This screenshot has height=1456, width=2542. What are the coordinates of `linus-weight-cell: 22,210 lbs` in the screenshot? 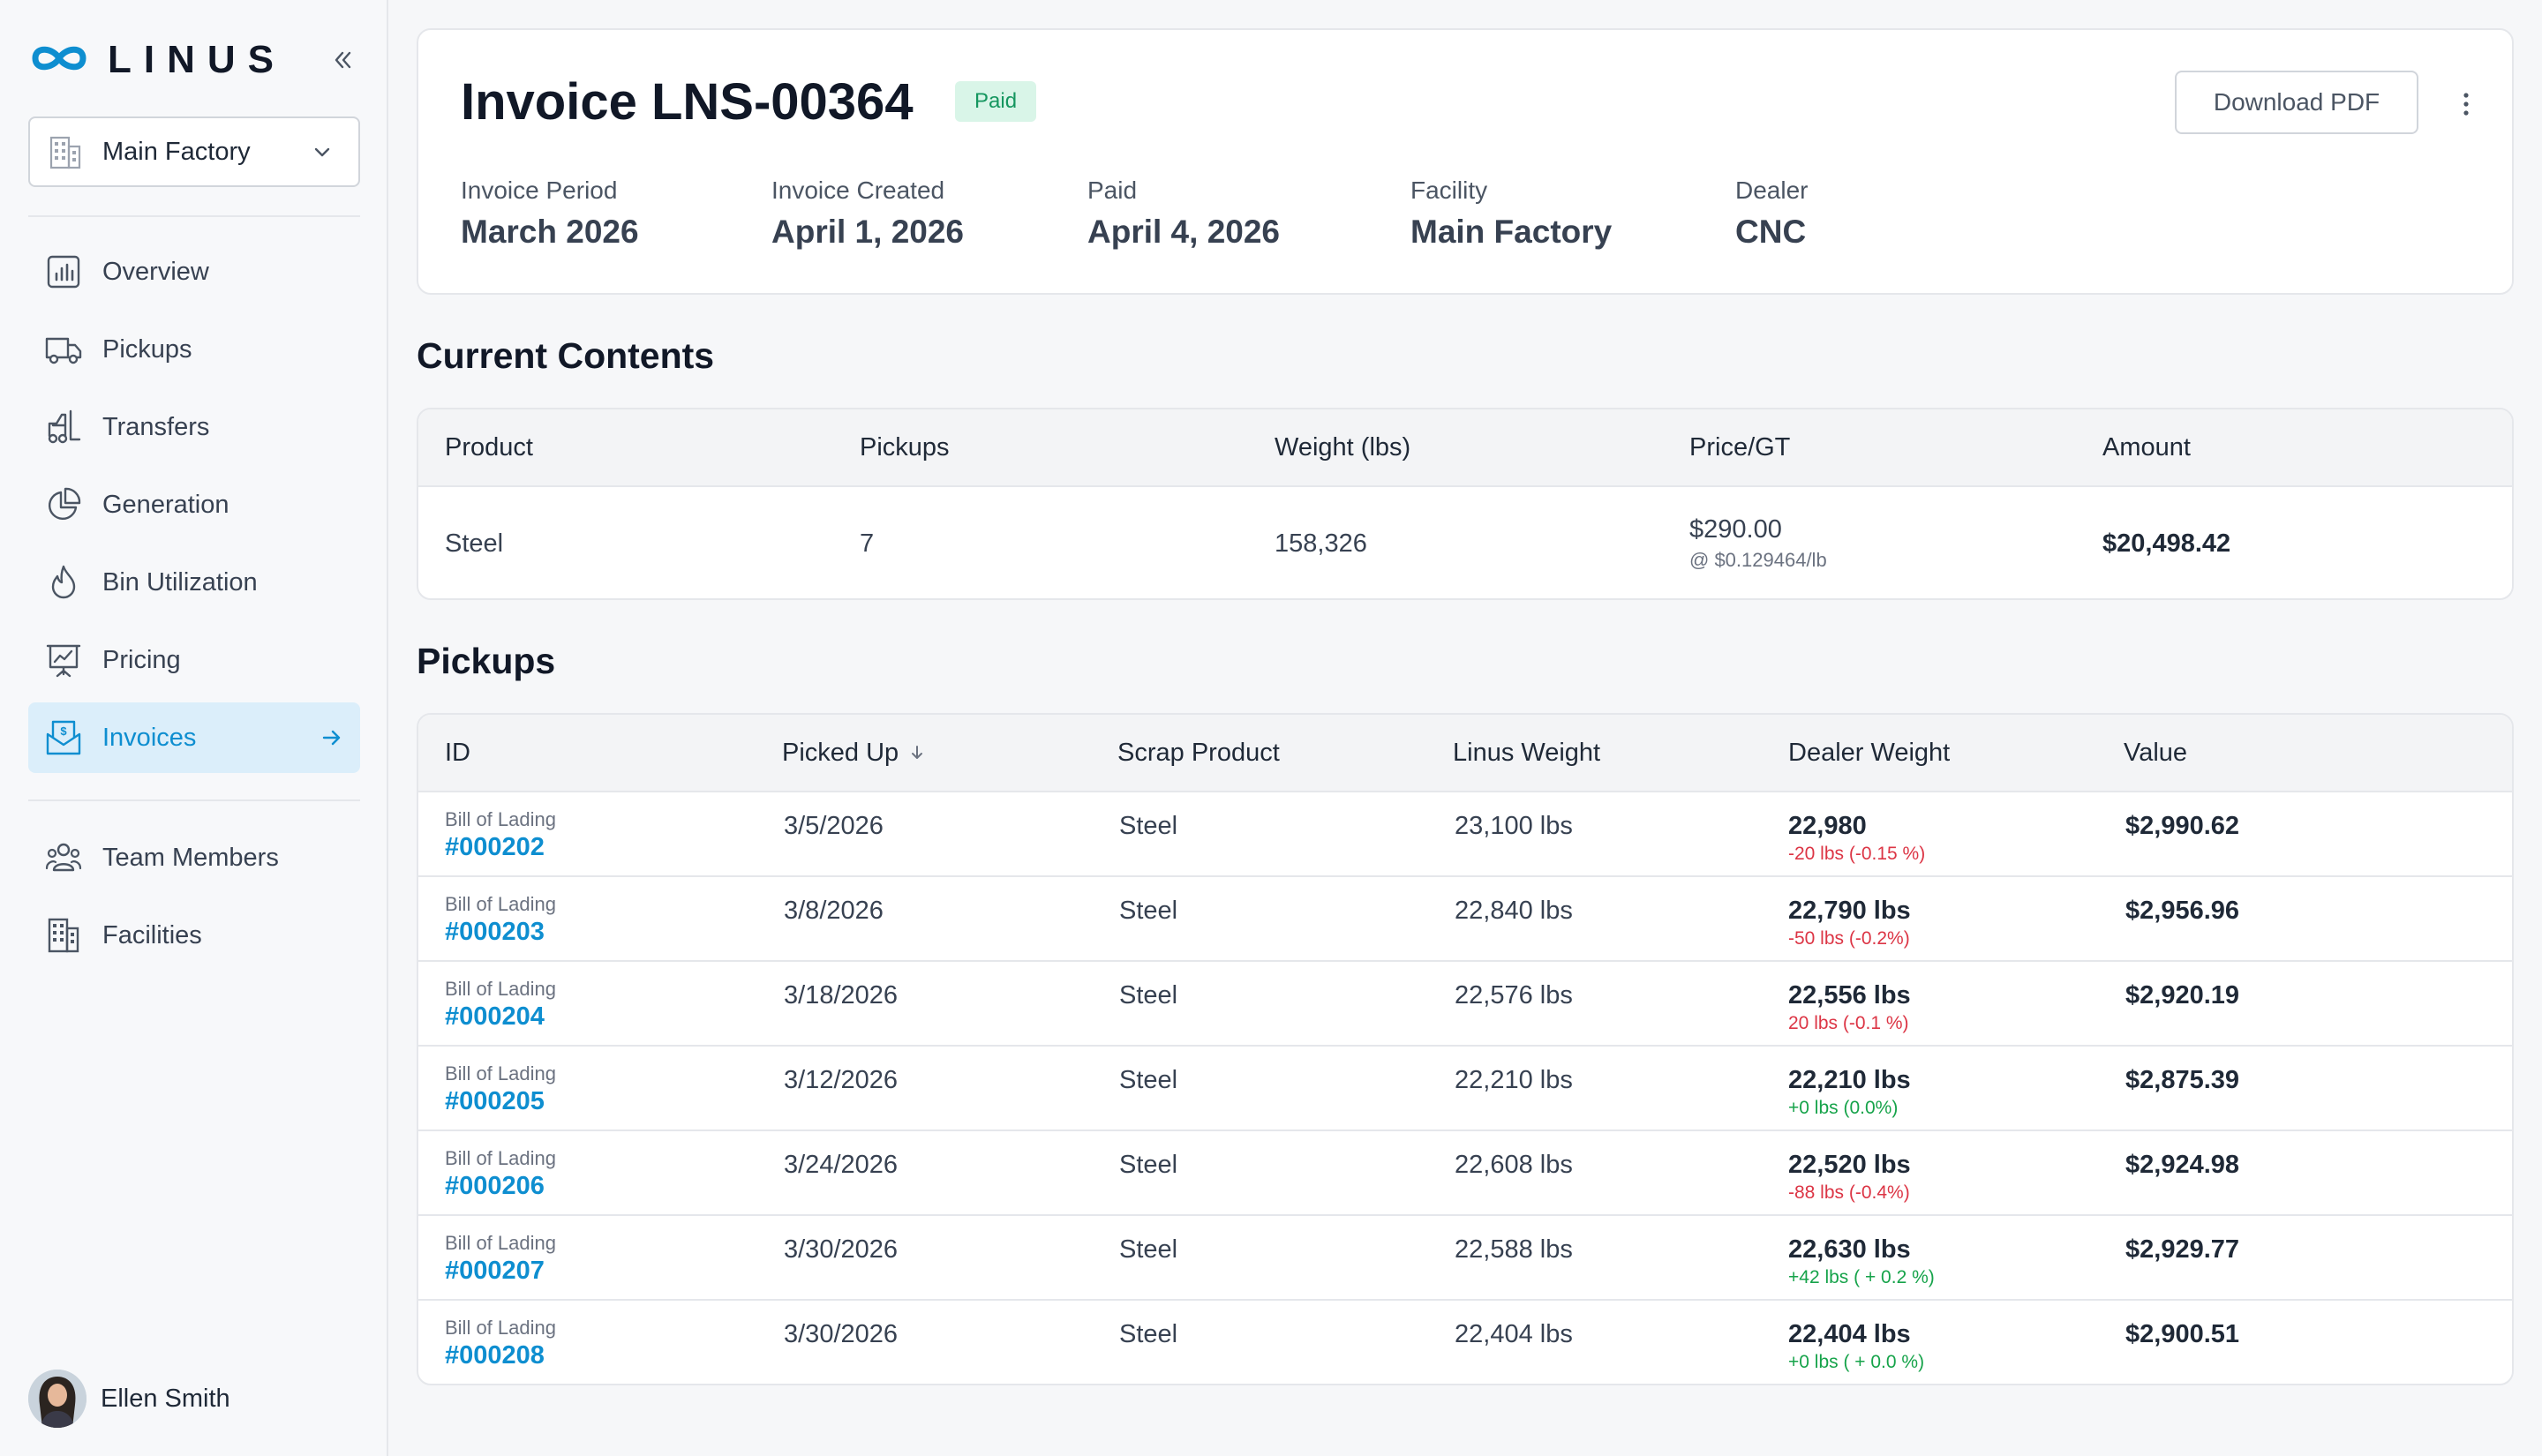 It's located at (1514, 1080).